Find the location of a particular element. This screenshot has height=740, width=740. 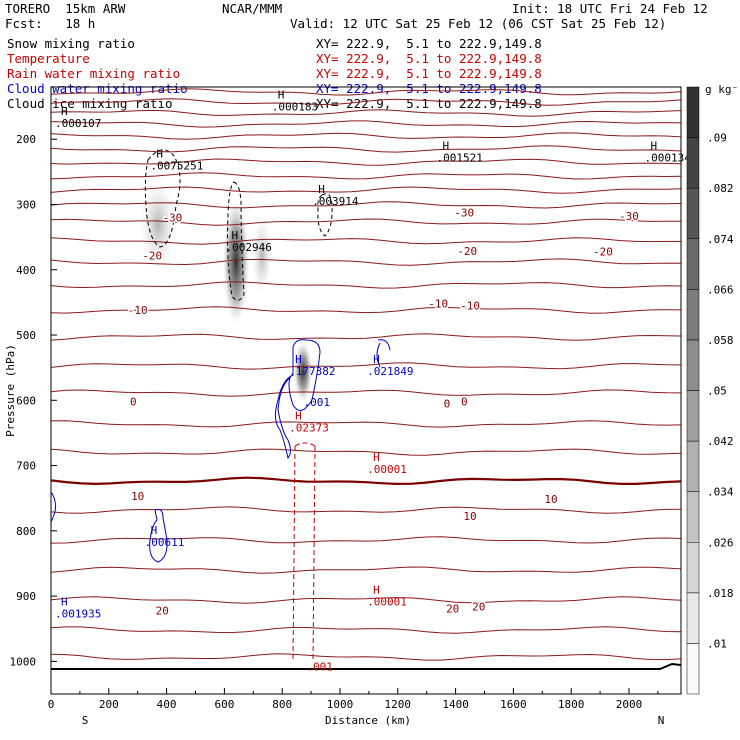

temperature-label: 20 is located at coordinates (478, 607).